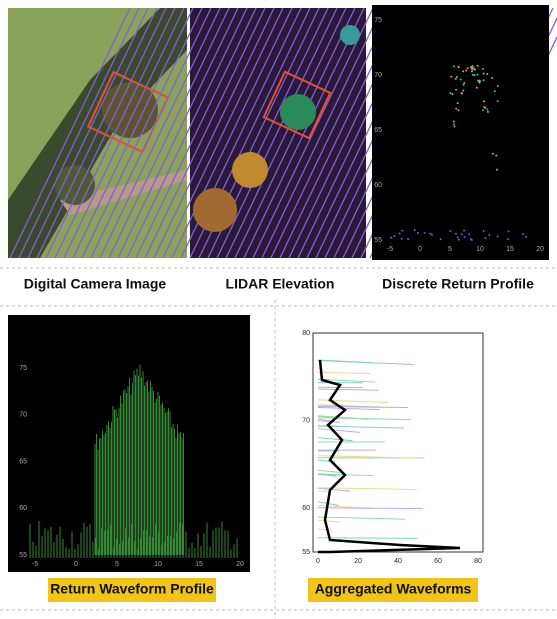  Describe the element at coordinates (280, 284) in the screenshot. I see `caption: LIDAR Elevation` at that location.